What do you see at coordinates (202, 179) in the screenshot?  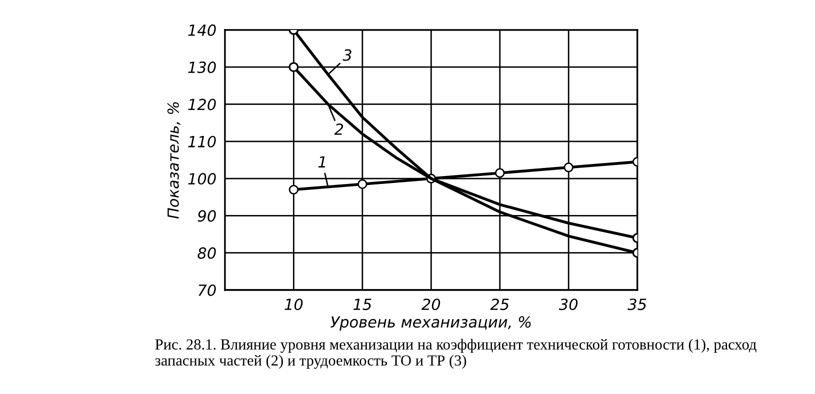 I see `y-tick-label: 100` at bounding box center [202, 179].